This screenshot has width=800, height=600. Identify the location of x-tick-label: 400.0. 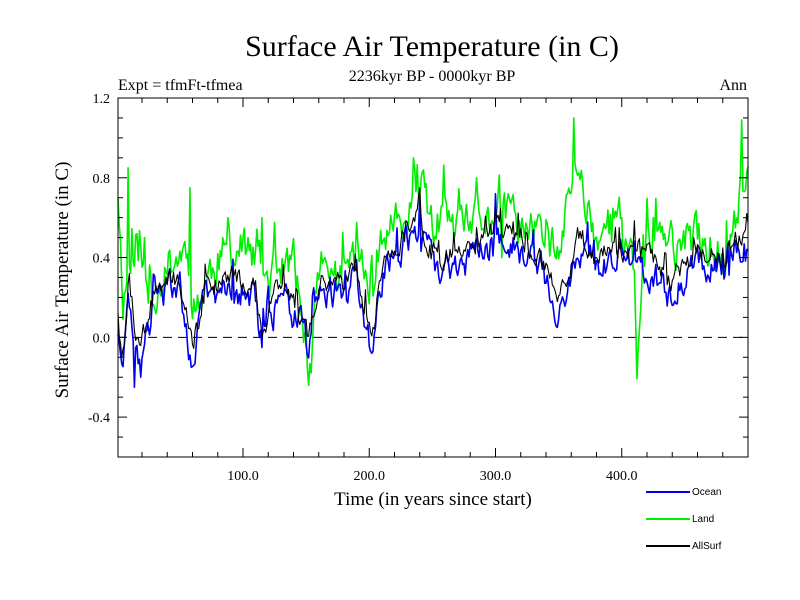
(622, 476).